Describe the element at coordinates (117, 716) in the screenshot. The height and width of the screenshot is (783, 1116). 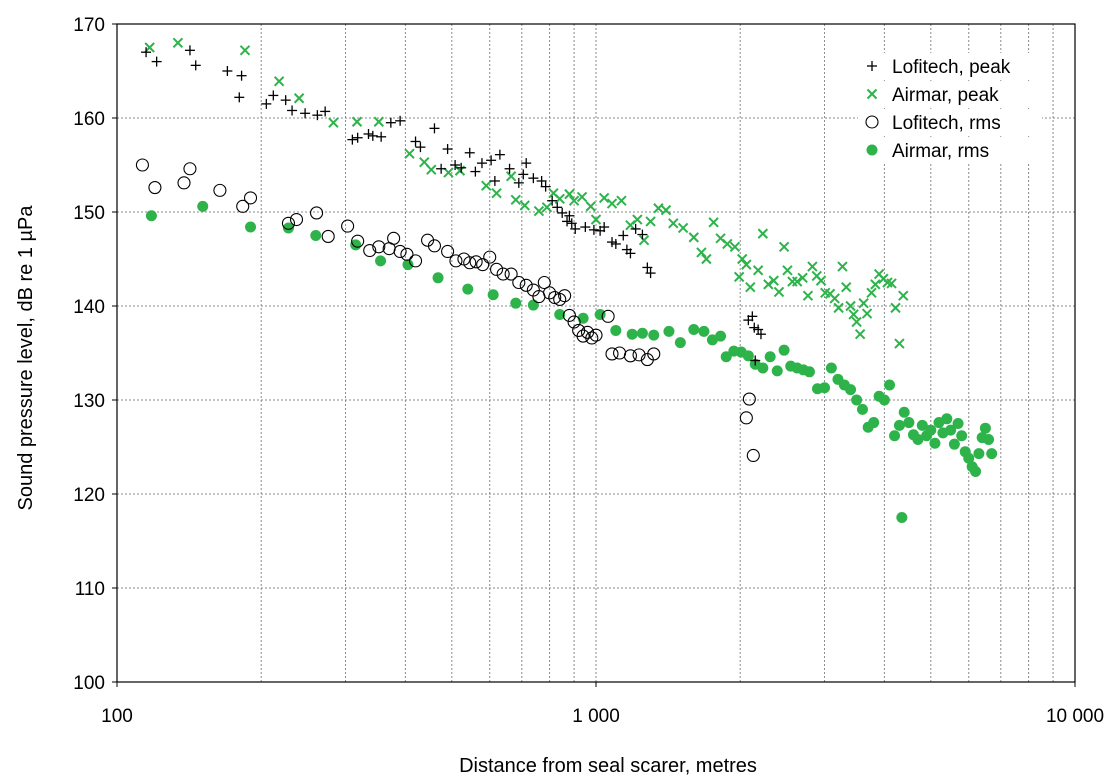
I see `x-tick-label: 100` at that location.